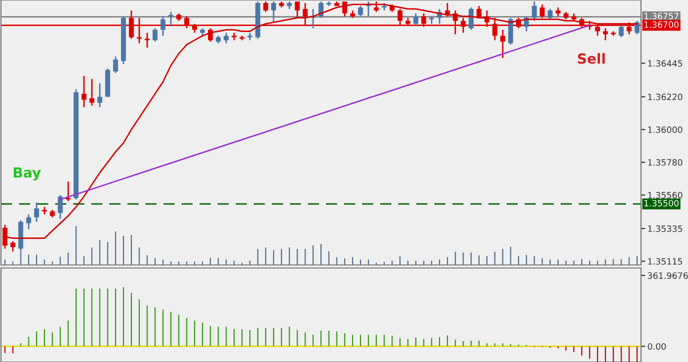  Describe the element at coordinates (665, 63) in the screenshot. I see `y-tick-label: 1.36445` at that location.